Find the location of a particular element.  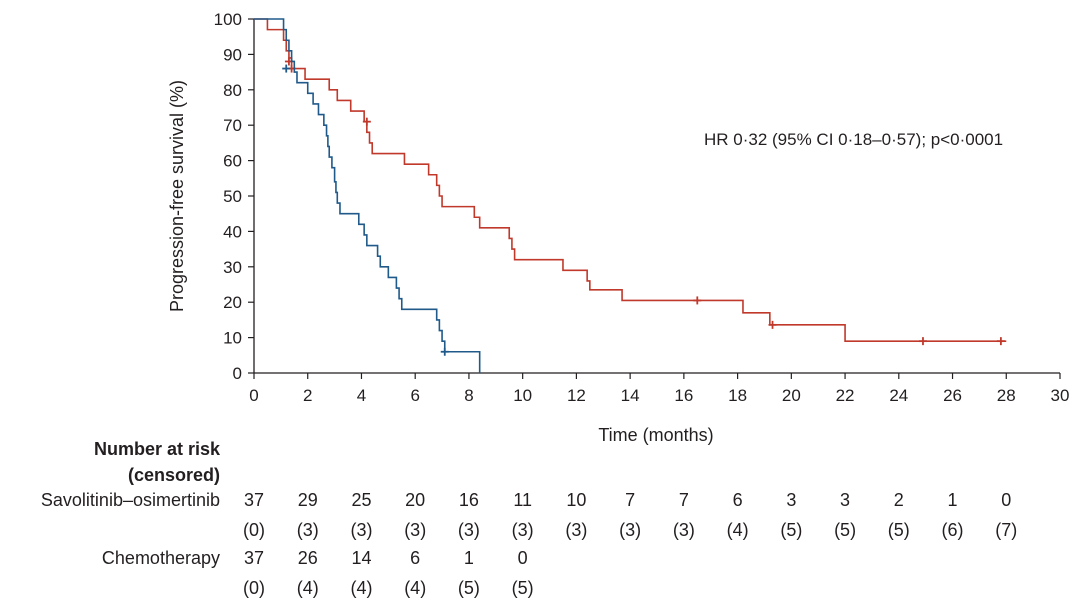

y-tick-label: 90 is located at coordinates (232, 54).